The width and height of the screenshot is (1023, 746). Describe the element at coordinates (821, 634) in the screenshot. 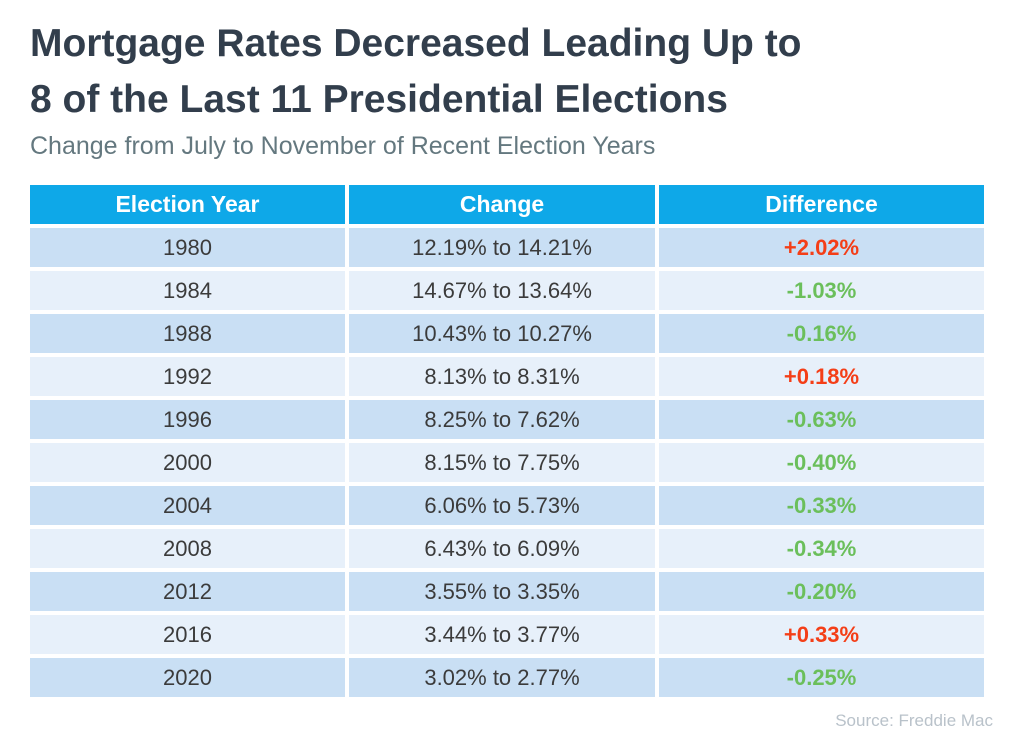

I see `difference-value: +0.33%` at that location.